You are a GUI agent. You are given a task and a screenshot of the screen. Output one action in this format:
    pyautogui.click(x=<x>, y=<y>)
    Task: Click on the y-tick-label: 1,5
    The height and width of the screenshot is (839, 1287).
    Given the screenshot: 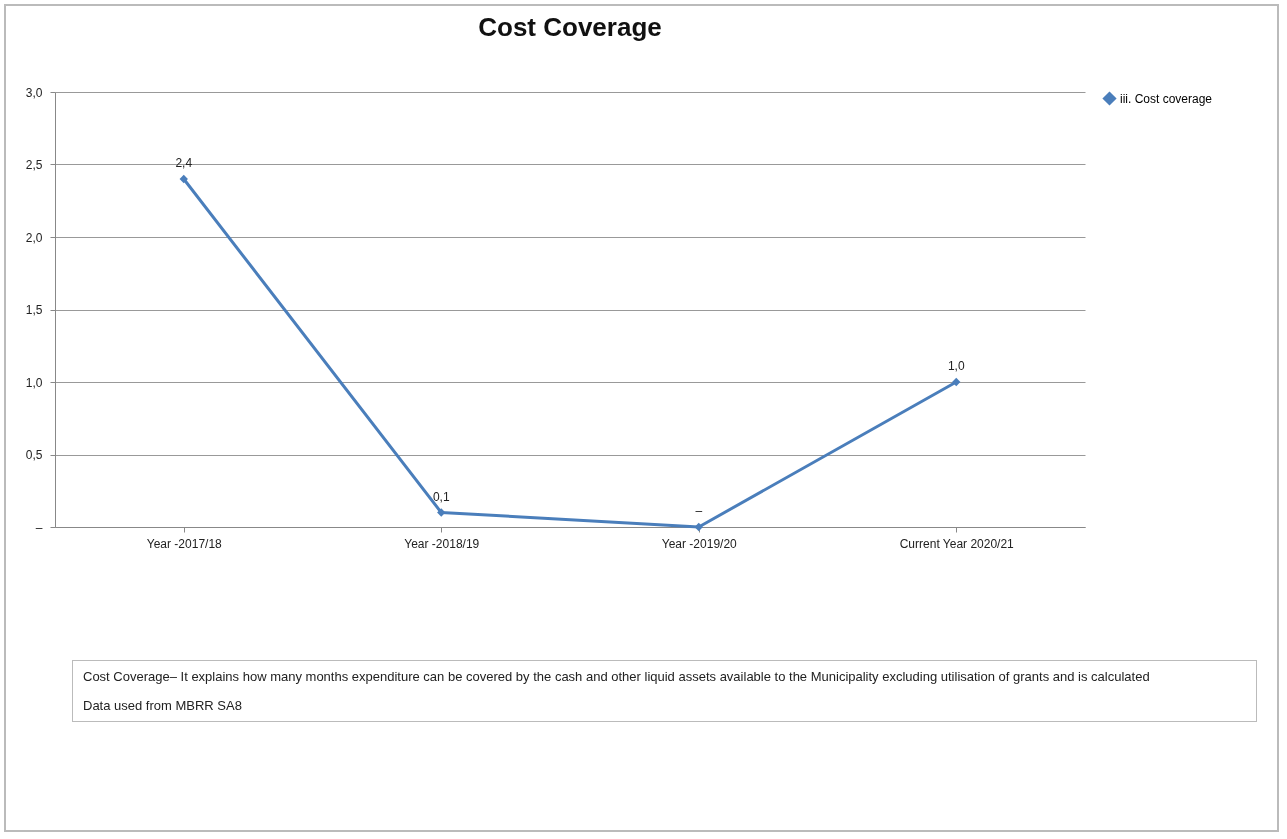 What is the action you would take?
    pyautogui.click(x=34, y=310)
    